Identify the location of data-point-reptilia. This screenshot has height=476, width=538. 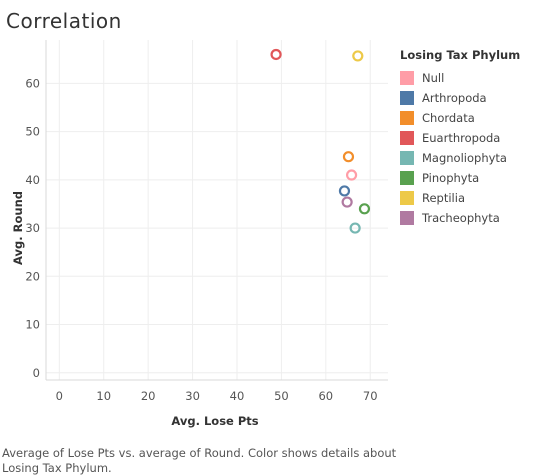
(358, 56).